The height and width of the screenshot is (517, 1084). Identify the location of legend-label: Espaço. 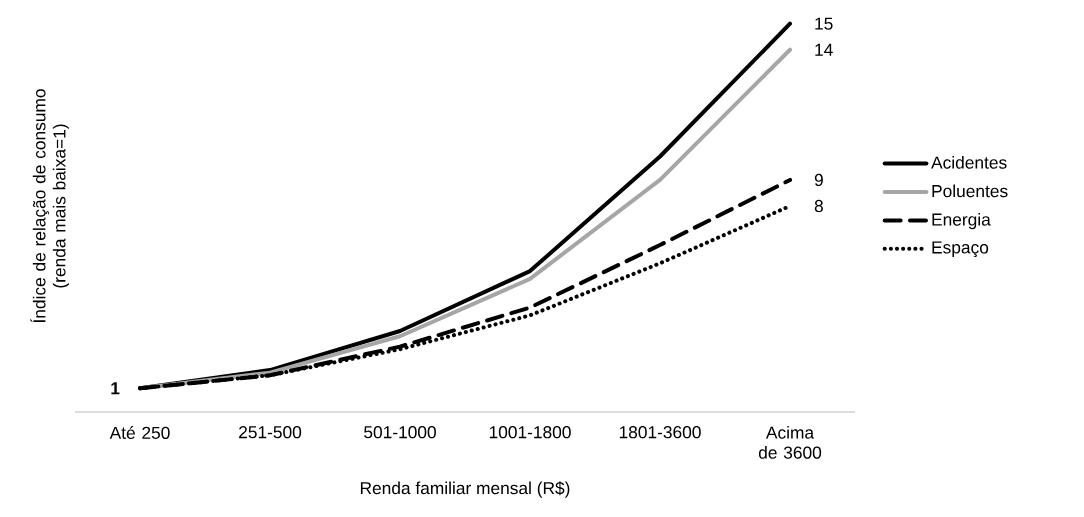
(960, 249).